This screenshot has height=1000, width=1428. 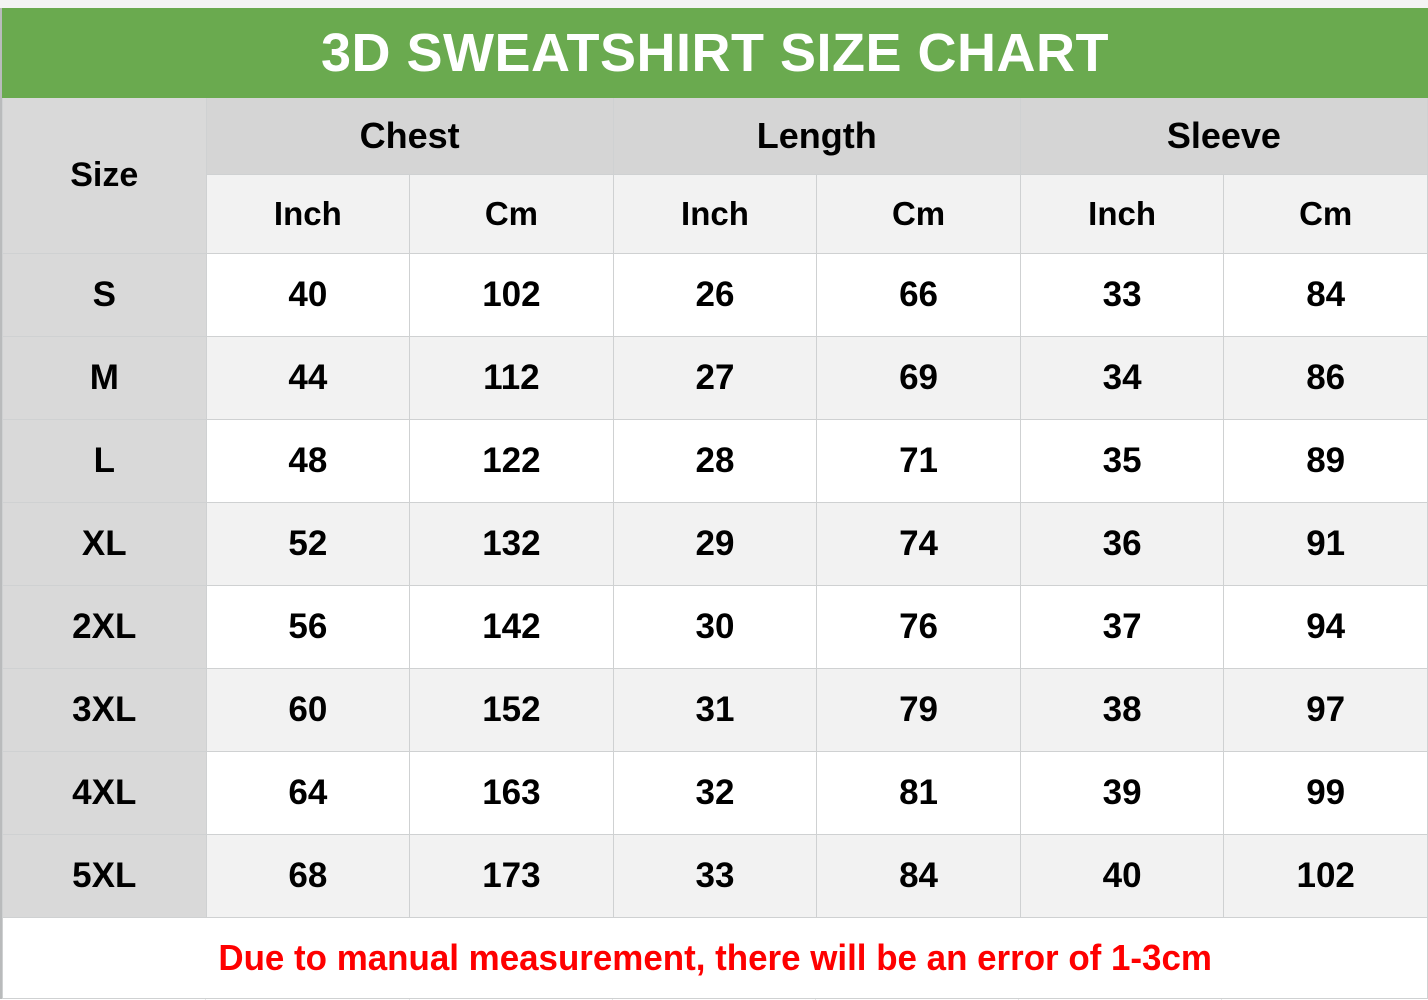 I want to click on cell-sleeve-inch: 37, so click(x=1122, y=627).